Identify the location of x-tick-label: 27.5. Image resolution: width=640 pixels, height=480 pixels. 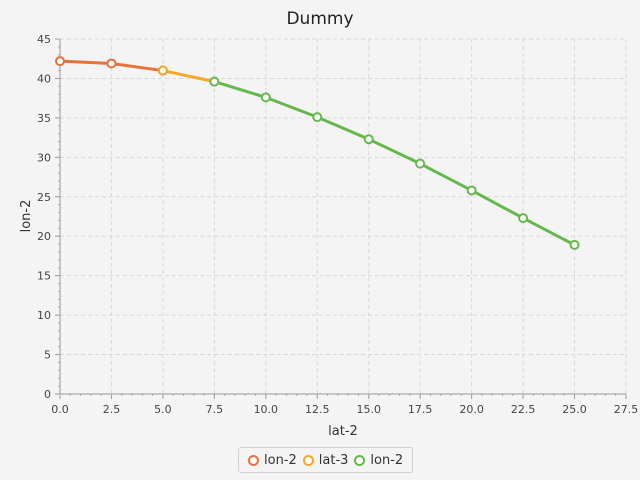
(626, 409).